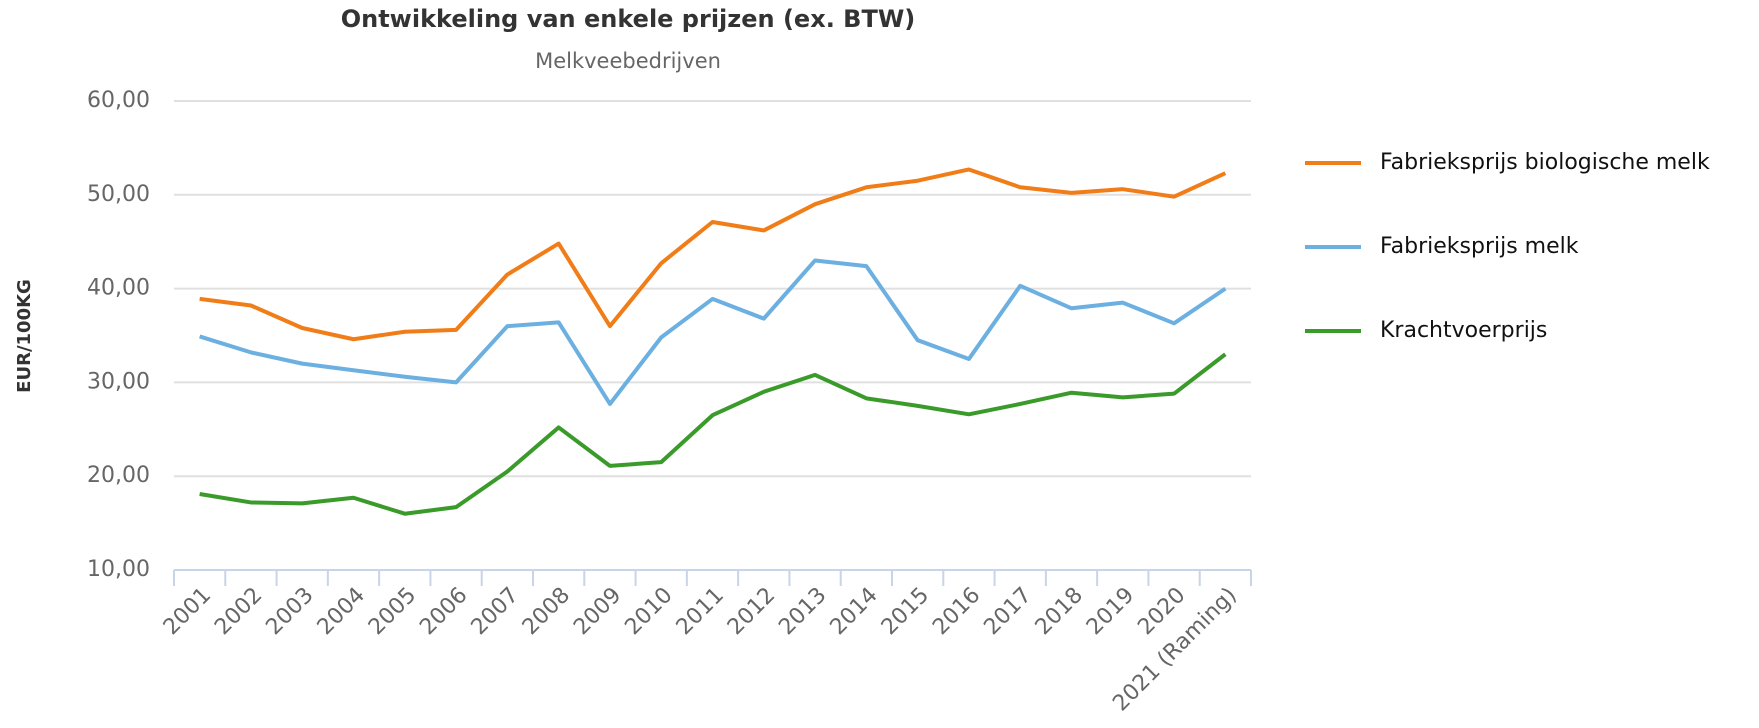  What do you see at coordinates (956, 611) in the screenshot?
I see `x-tick-label: 2016` at bounding box center [956, 611].